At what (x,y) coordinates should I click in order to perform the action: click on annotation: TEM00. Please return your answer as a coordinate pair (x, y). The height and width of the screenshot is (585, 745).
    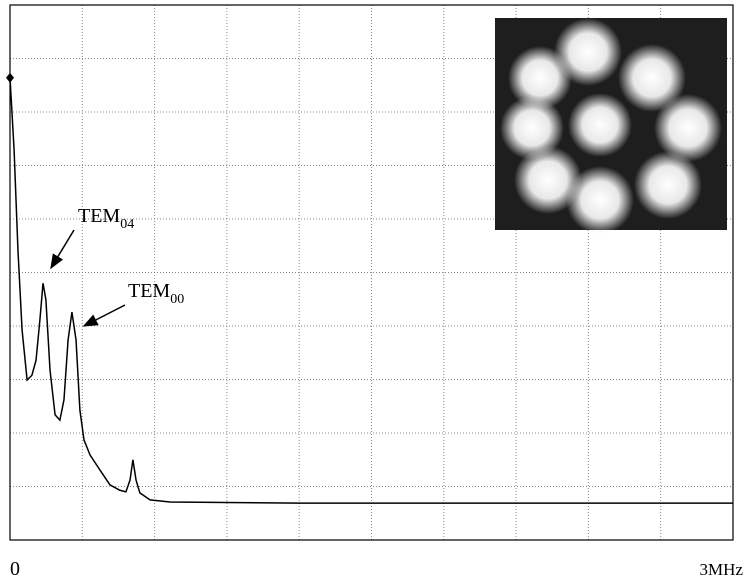
    Looking at the image, I should click on (156, 293).